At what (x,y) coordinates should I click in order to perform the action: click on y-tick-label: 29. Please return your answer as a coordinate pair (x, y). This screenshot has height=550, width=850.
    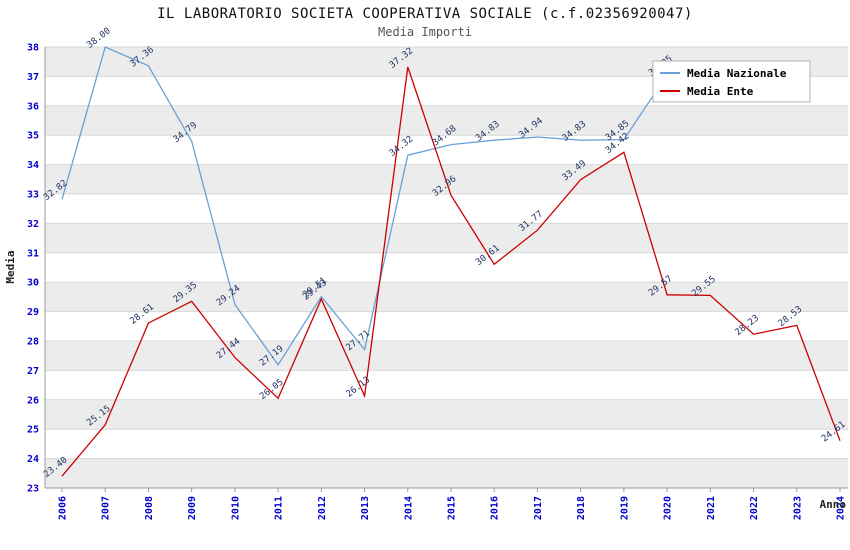
    Looking at the image, I should click on (33, 312).